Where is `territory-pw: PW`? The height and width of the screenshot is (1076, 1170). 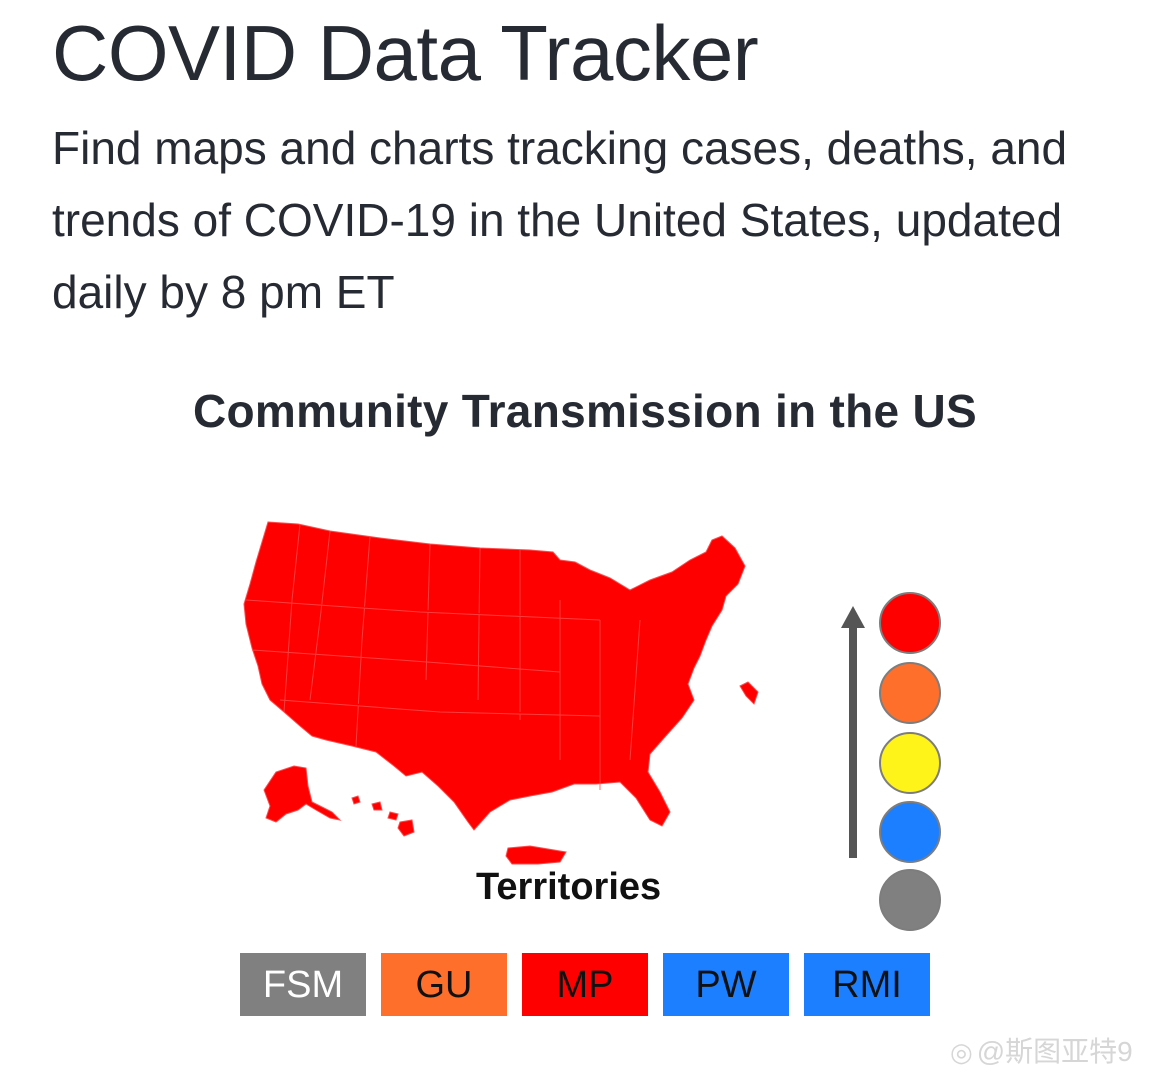
territory-pw: PW is located at coordinates (726, 984).